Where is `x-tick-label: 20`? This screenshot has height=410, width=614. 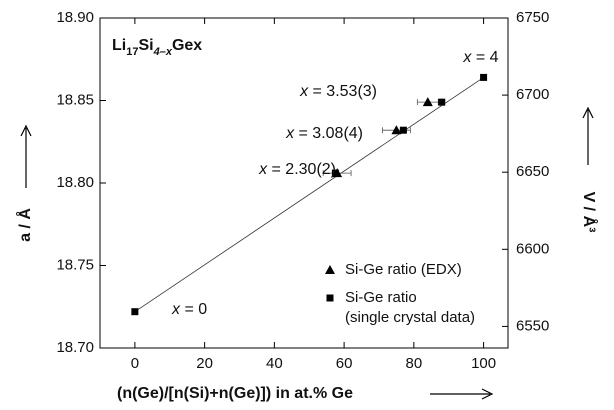
x-tick-label: 20 is located at coordinates (204, 363).